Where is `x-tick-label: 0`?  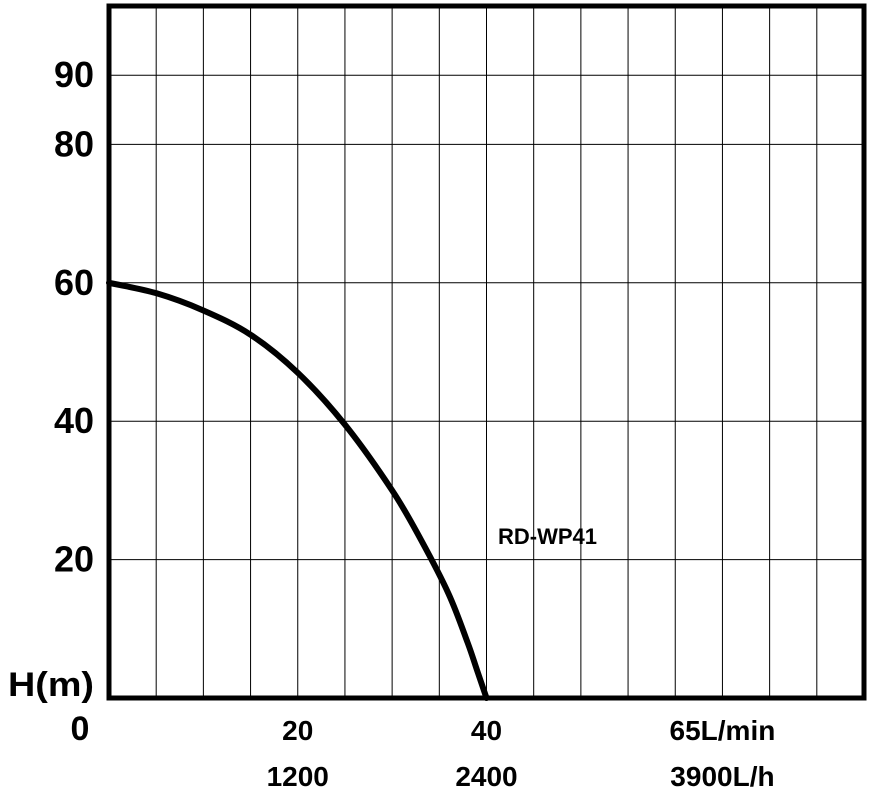
x-tick-label: 0 is located at coordinates (80, 729).